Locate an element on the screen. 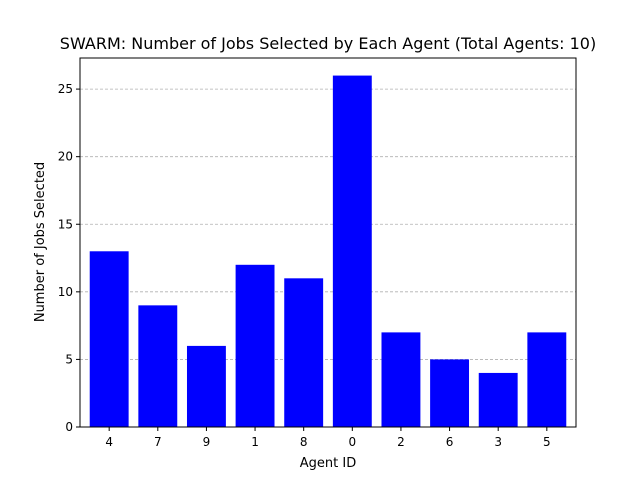  y-tick-label: 10 is located at coordinates (65, 292).